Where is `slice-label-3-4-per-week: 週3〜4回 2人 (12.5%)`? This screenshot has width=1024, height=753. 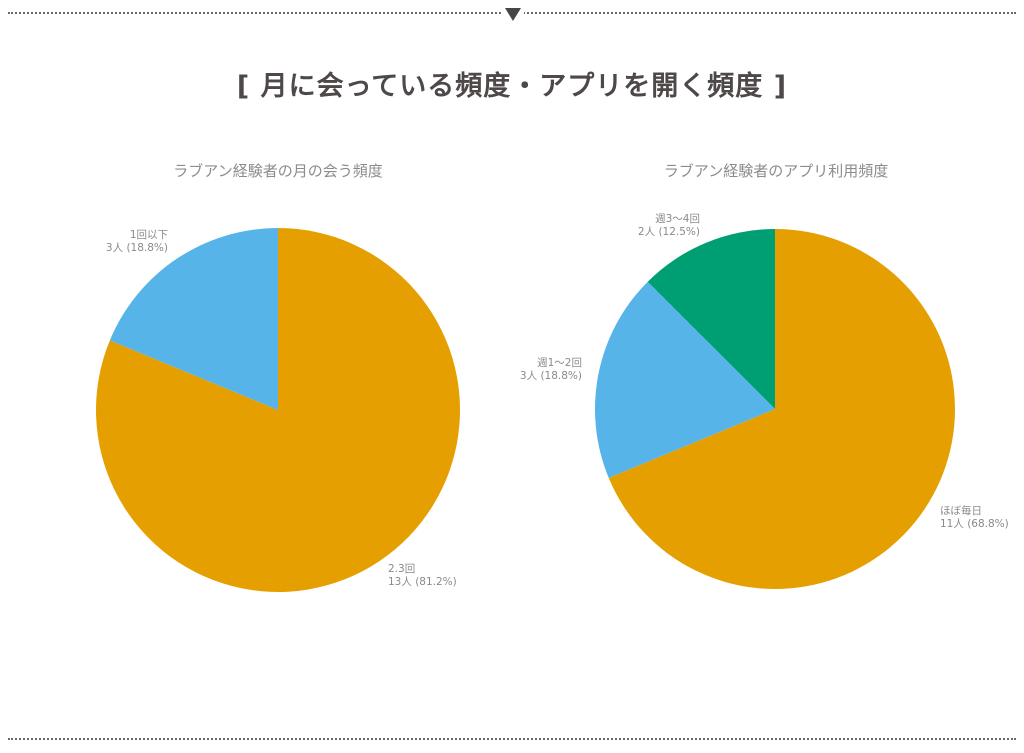 slice-label-3-4-per-week: 週3〜4回 2人 (12.5%) is located at coordinates (665, 226).